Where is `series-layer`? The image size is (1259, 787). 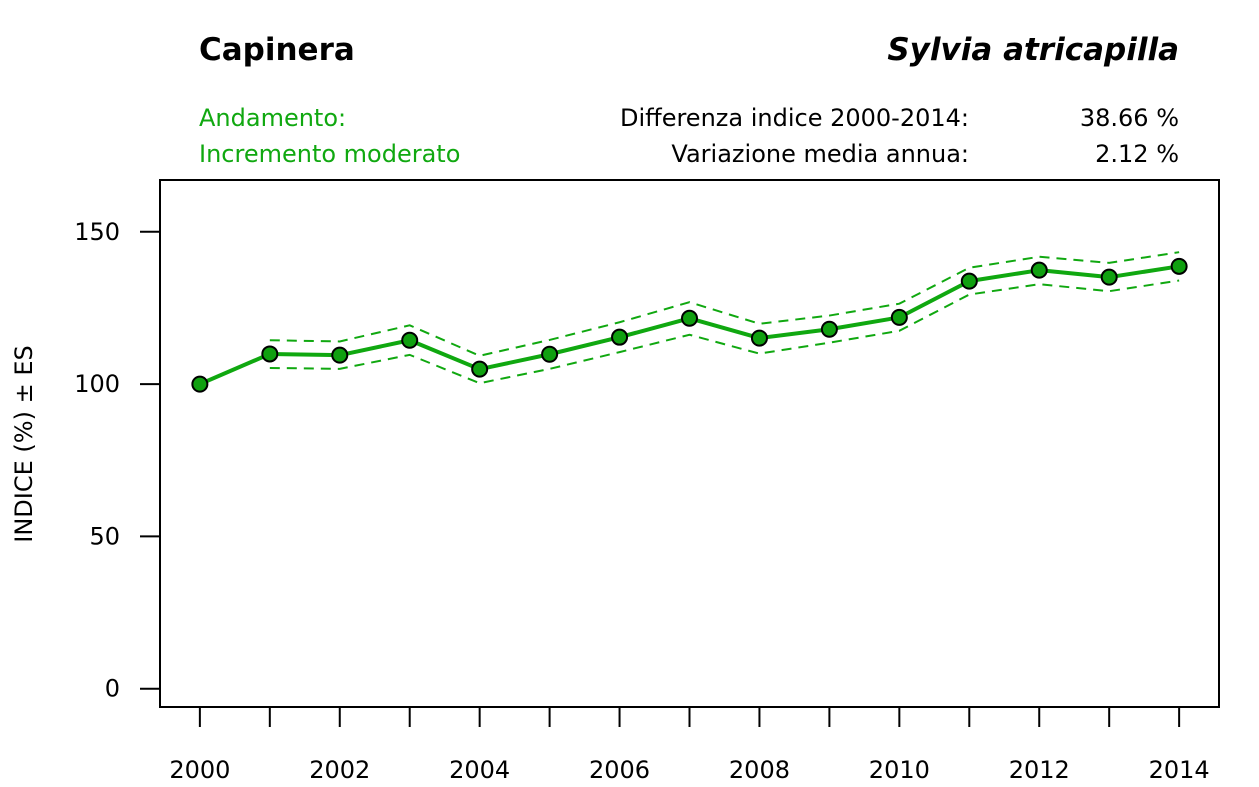
series-layer is located at coordinates (689, 322).